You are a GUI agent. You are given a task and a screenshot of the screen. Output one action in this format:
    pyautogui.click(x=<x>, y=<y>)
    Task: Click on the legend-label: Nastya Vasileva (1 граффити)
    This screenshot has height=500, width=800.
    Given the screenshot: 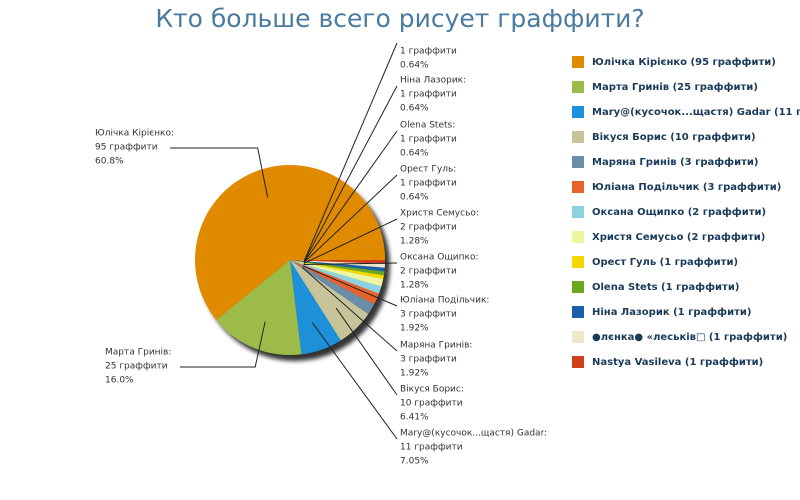 What is the action you would take?
    pyautogui.click(x=677, y=362)
    